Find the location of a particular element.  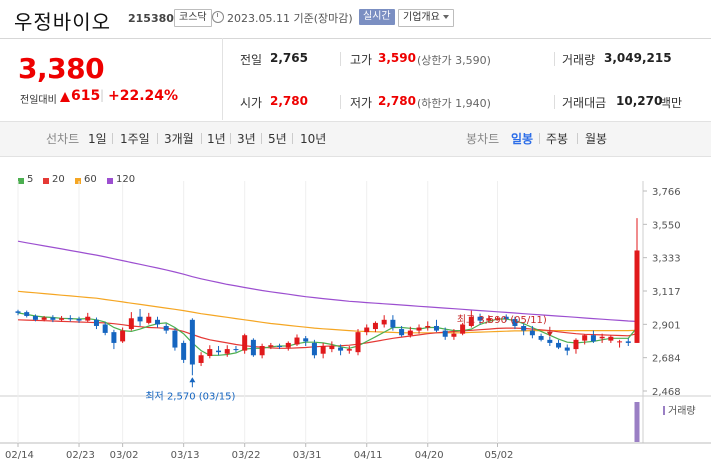

period-1w: 1주일 is located at coordinates (135, 139).